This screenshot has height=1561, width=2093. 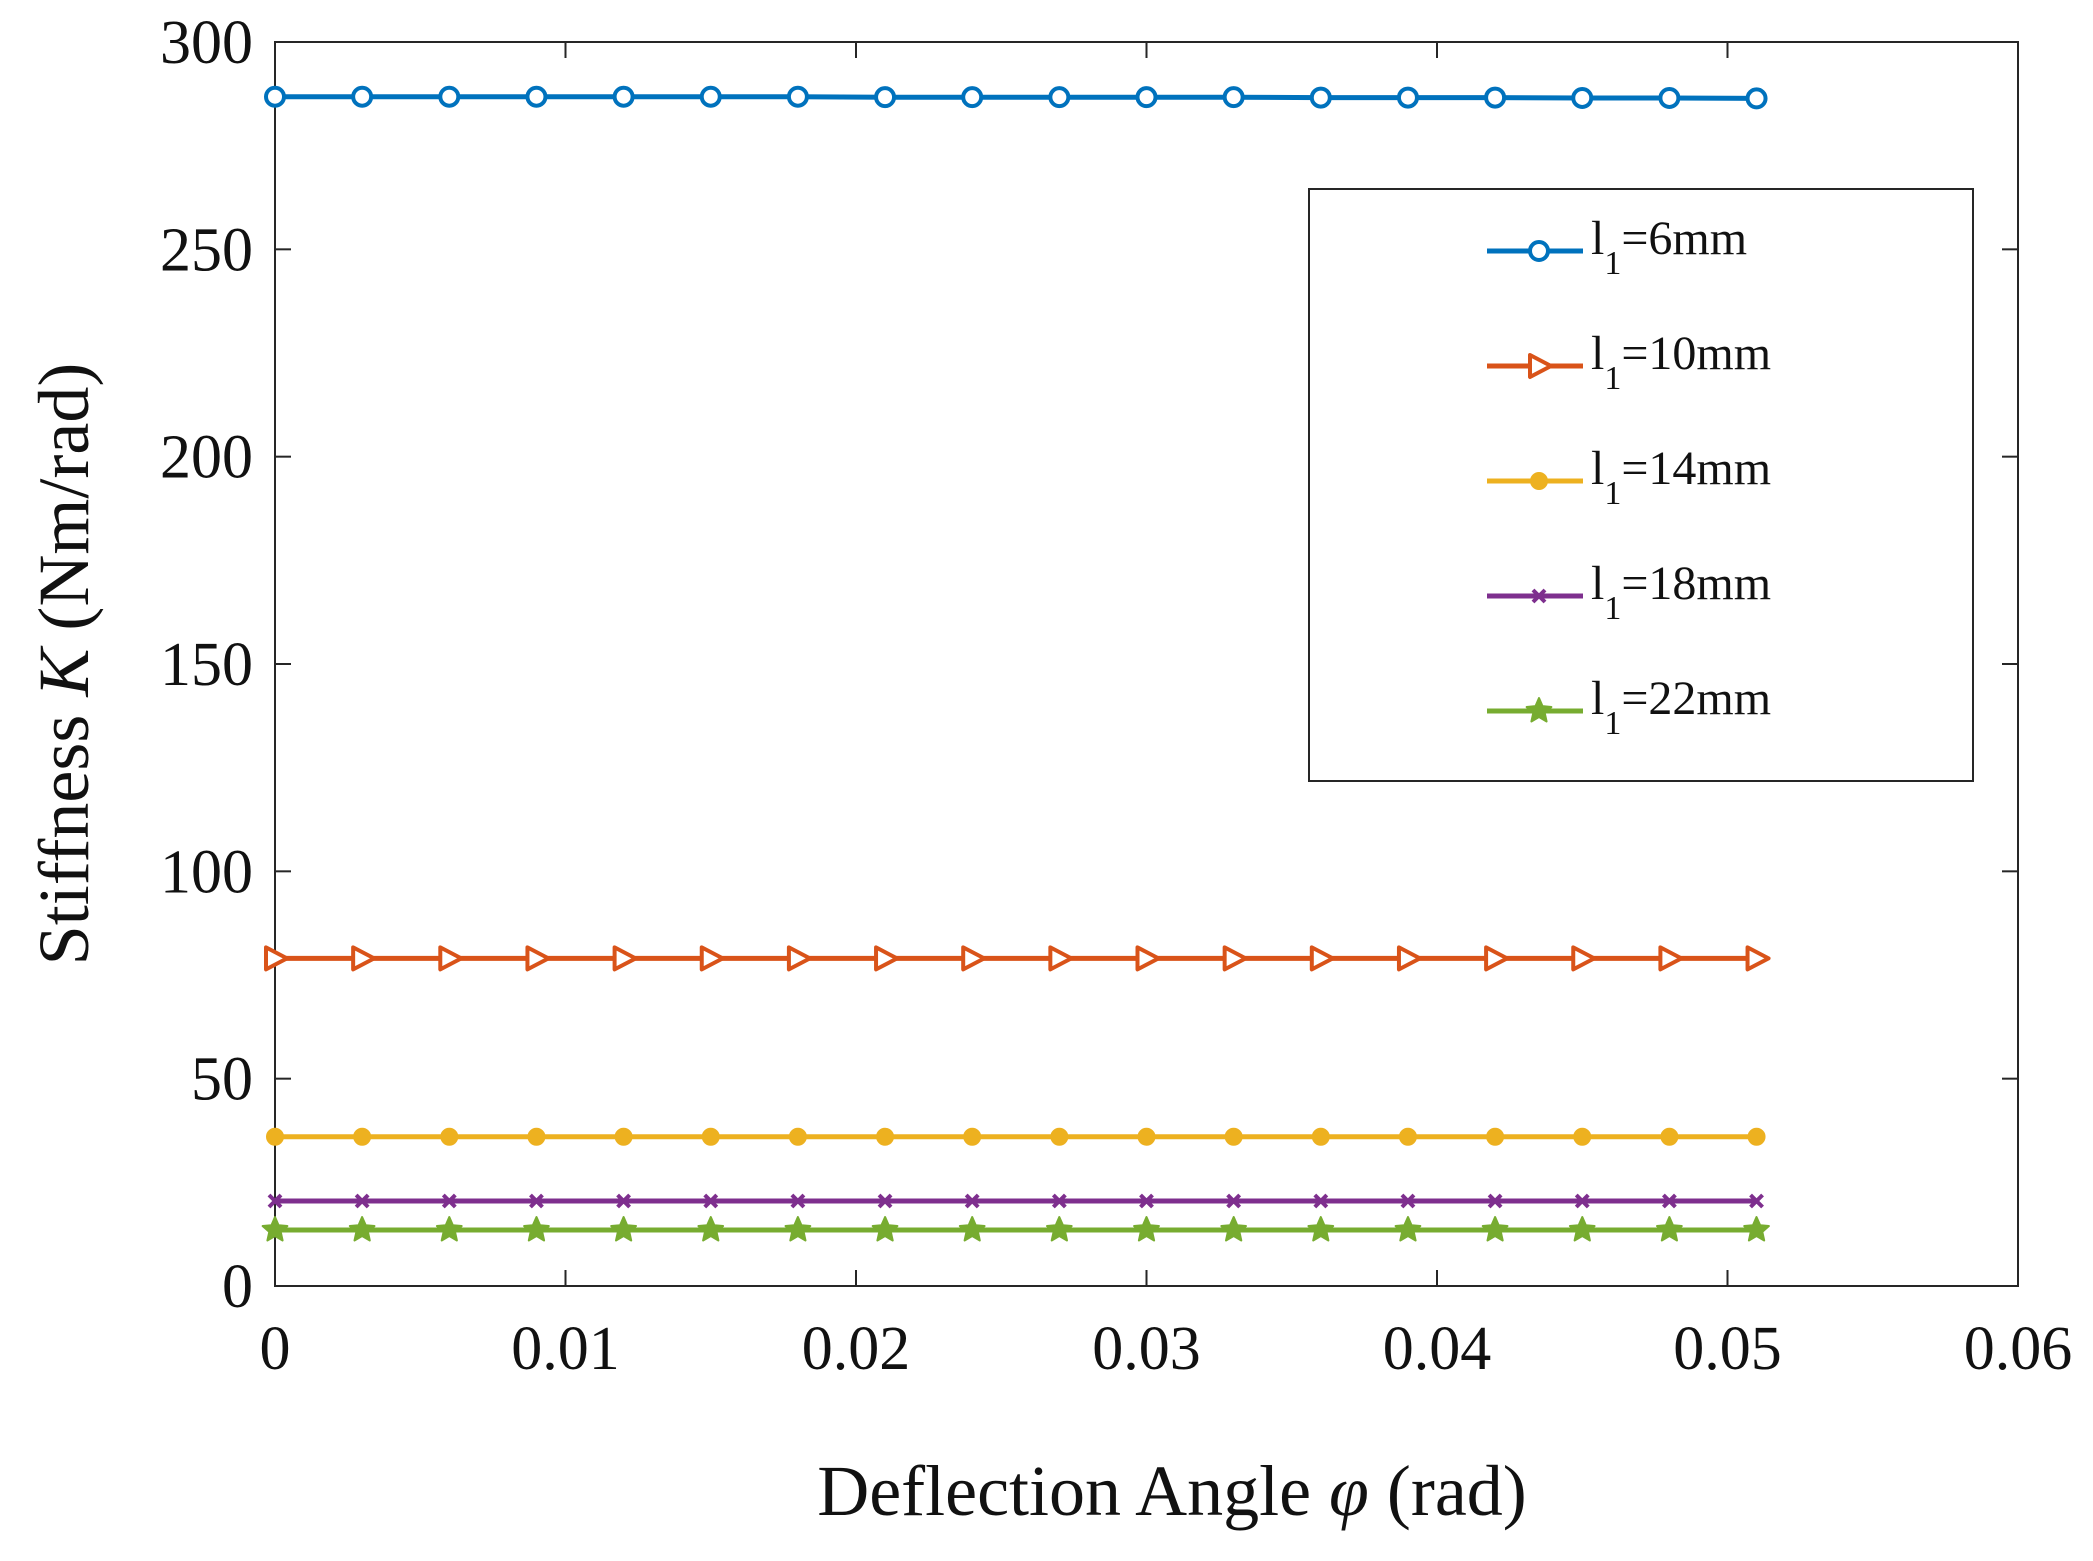 I want to click on x-axis-title-prefix: Deflection Angle, so click(x=1073, y=1491).